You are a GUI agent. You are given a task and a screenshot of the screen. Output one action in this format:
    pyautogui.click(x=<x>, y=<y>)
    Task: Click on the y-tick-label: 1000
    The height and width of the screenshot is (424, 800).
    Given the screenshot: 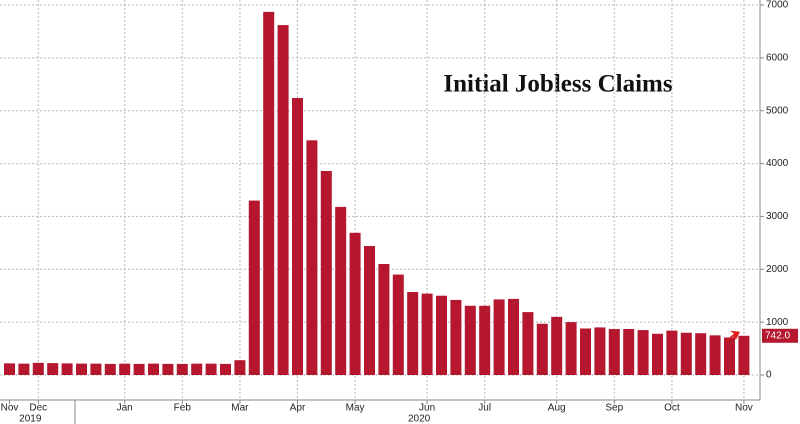 What is the action you would take?
    pyautogui.click(x=777, y=322)
    